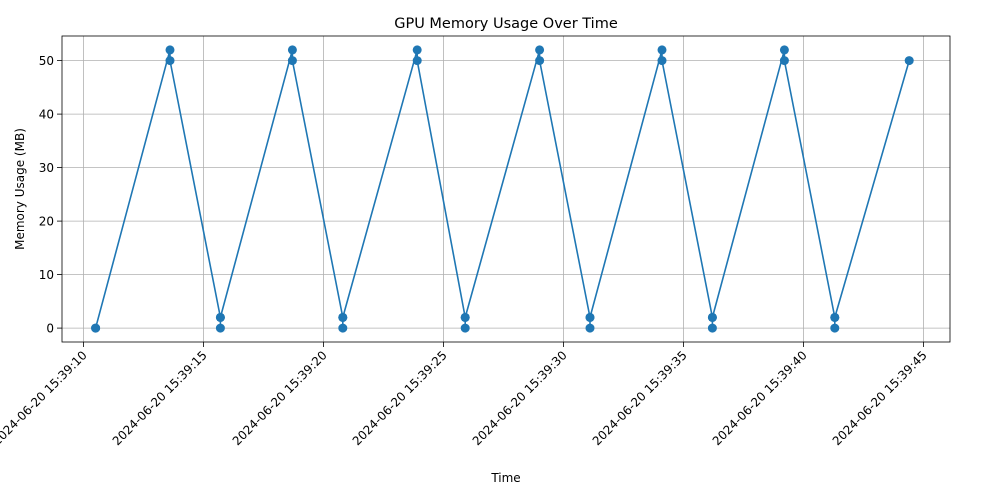 The width and height of the screenshot is (1000, 504). I want to click on y-tick-label: 20, so click(46, 222).